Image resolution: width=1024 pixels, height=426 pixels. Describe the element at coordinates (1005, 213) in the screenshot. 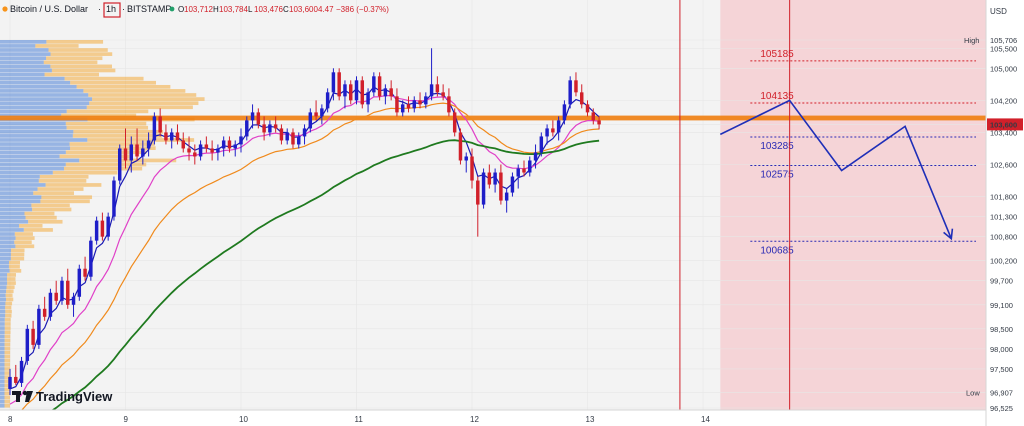

I see `price-axis` at that location.